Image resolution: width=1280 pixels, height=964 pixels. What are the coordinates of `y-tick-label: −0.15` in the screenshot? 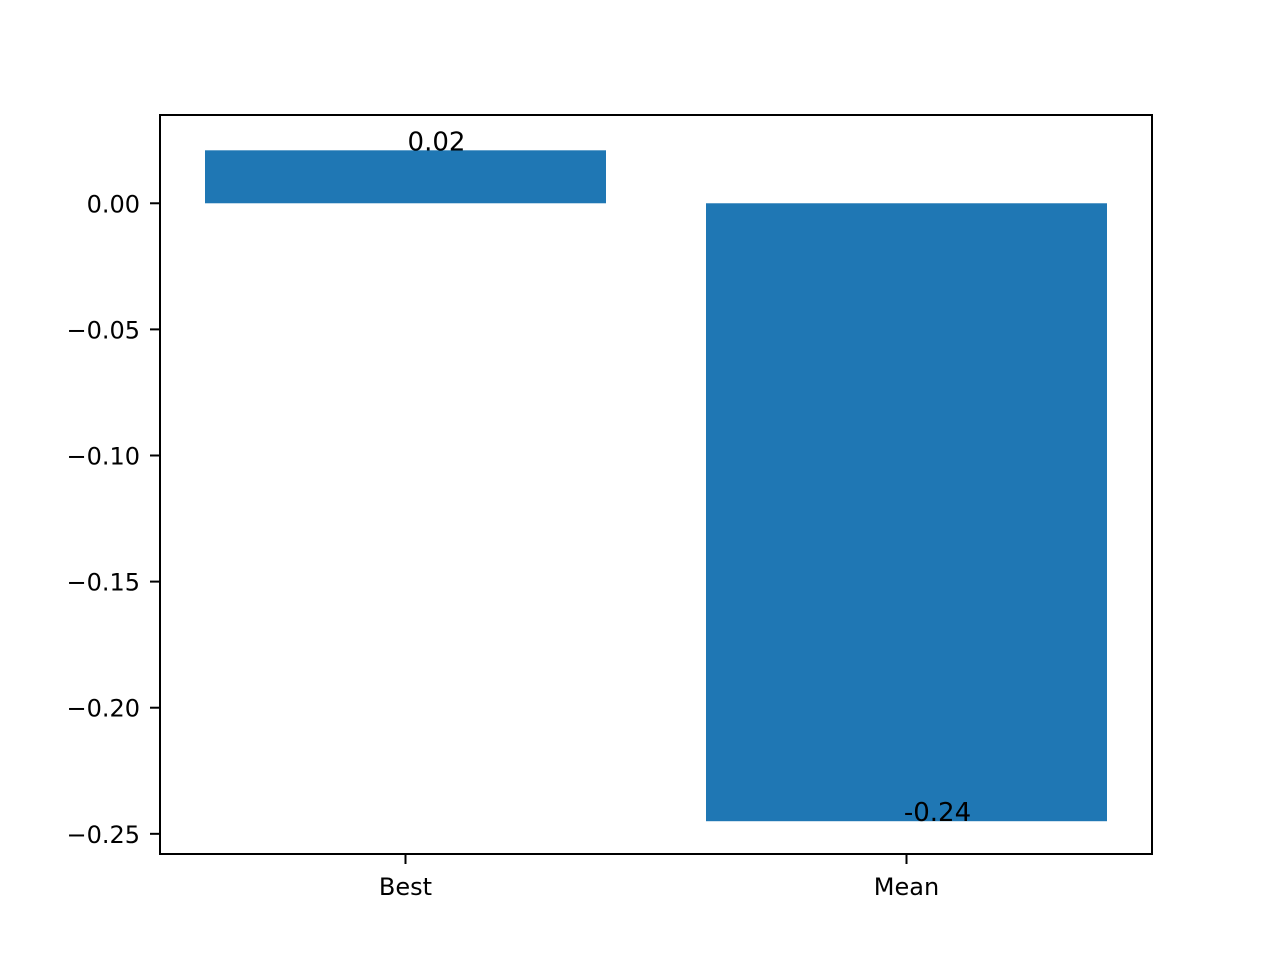 It's located at (103, 583).